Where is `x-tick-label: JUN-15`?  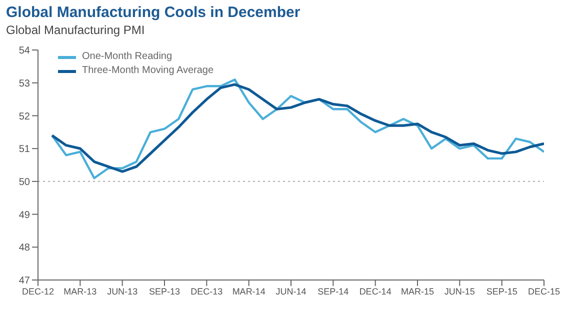
x-tick-label: JUN-15 is located at coordinates (459, 291).